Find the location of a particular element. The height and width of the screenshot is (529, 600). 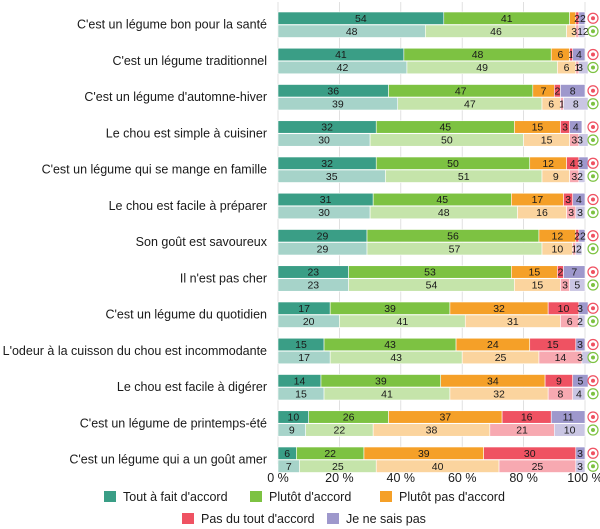

data-label: 35 is located at coordinates (332, 177).